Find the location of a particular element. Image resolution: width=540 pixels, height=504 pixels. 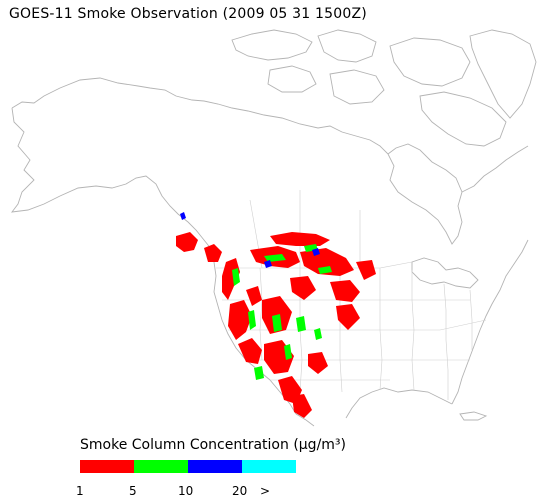

smoke-red is located at coordinates (276, 325).